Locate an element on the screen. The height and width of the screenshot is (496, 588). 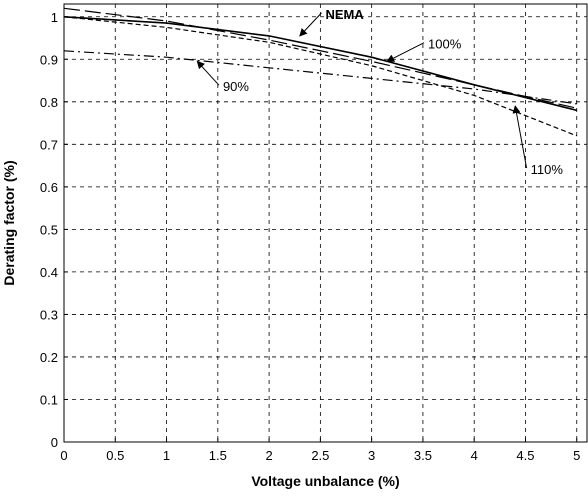
y-tick-label: 0.7 is located at coordinates (49, 144).